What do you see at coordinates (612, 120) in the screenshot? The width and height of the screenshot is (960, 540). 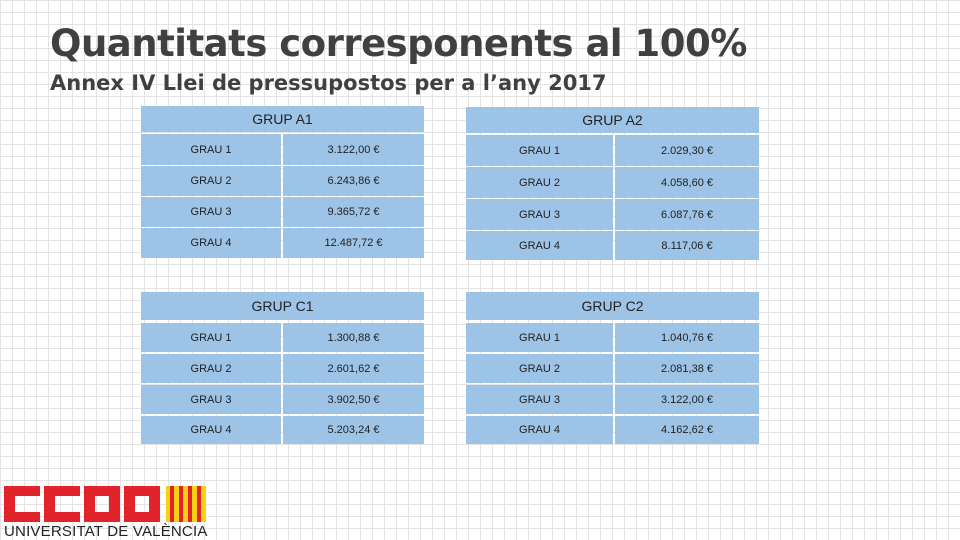 I see `table-header: GRUP A2` at bounding box center [612, 120].